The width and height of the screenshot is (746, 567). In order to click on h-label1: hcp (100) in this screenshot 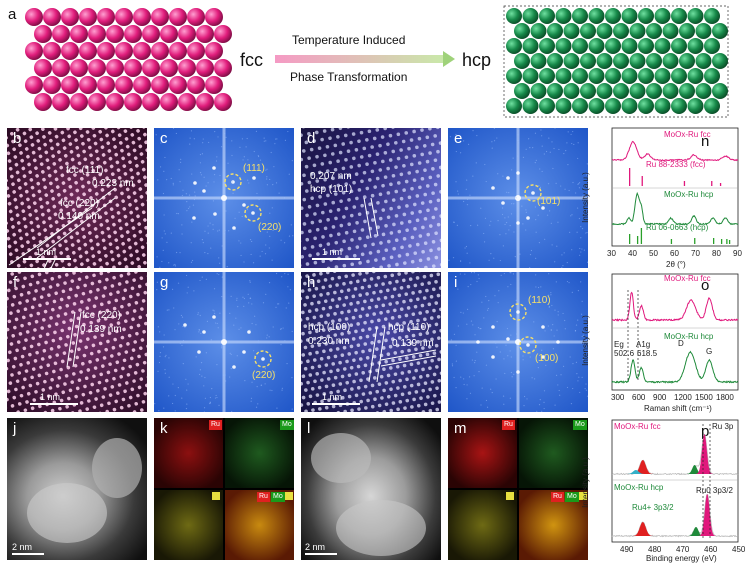, I will do `click(329, 327)`.